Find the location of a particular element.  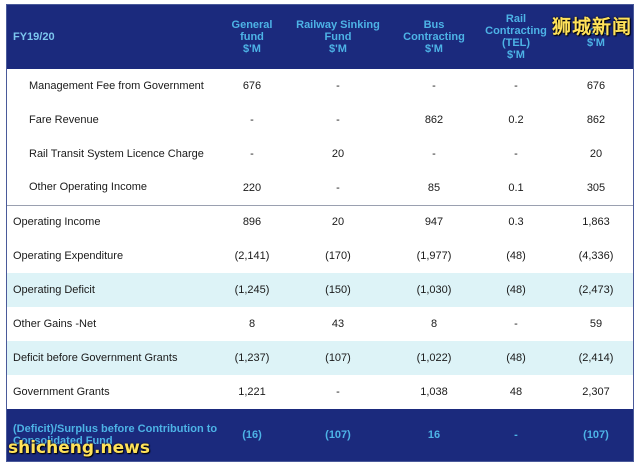

row-label: Government Grants is located at coordinates (61, 391).